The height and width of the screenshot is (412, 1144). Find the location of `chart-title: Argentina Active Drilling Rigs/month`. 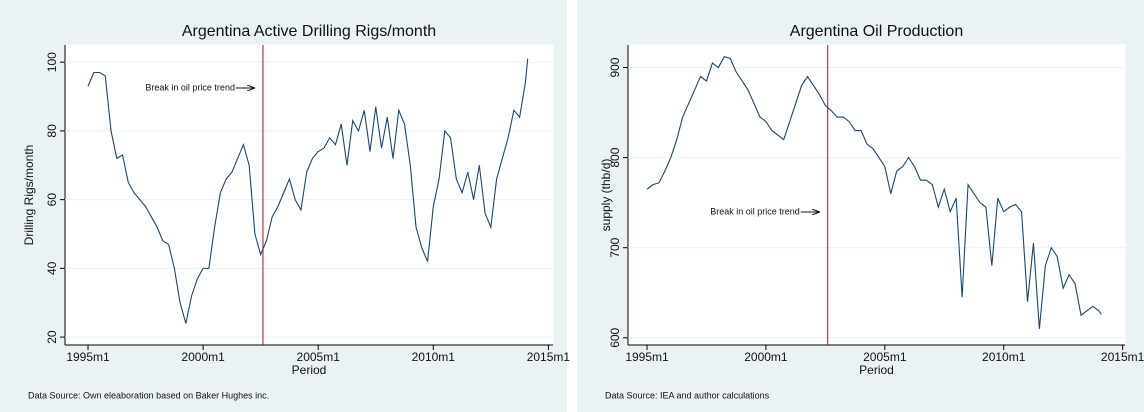

chart-title: Argentina Active Drilling Rigs/month is located at coordinates (309, 31).